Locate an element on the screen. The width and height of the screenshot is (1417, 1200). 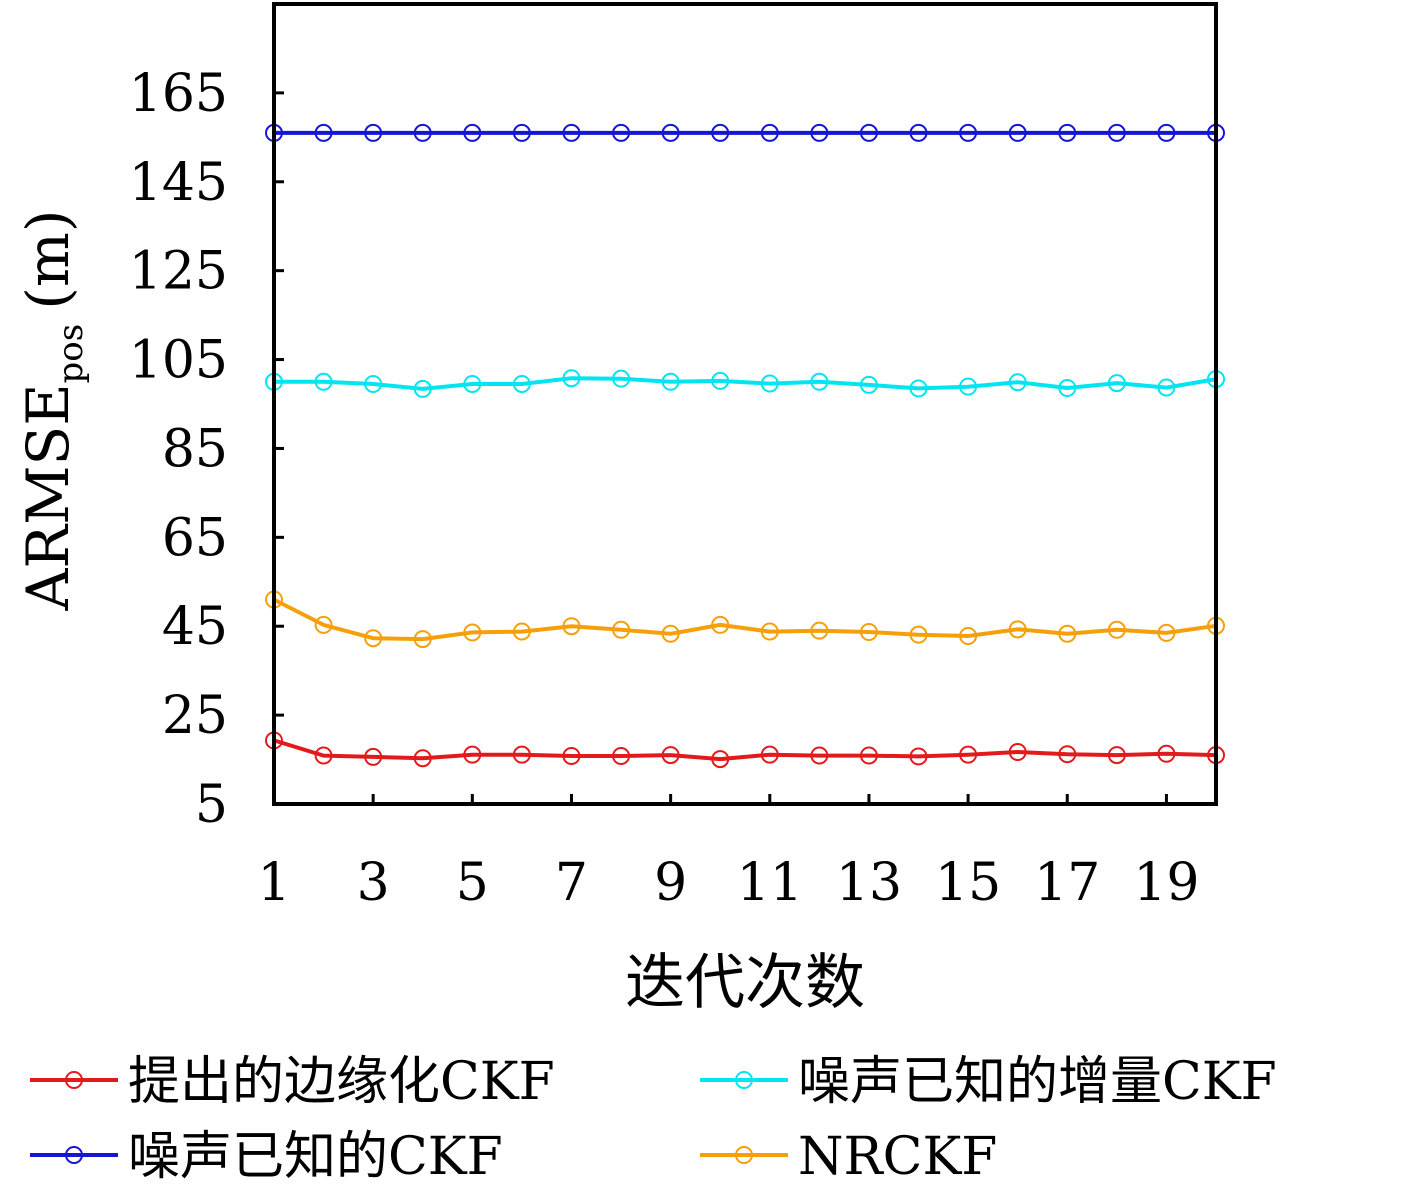
x-tick-label: 1 is located at coordinates (273, 883).